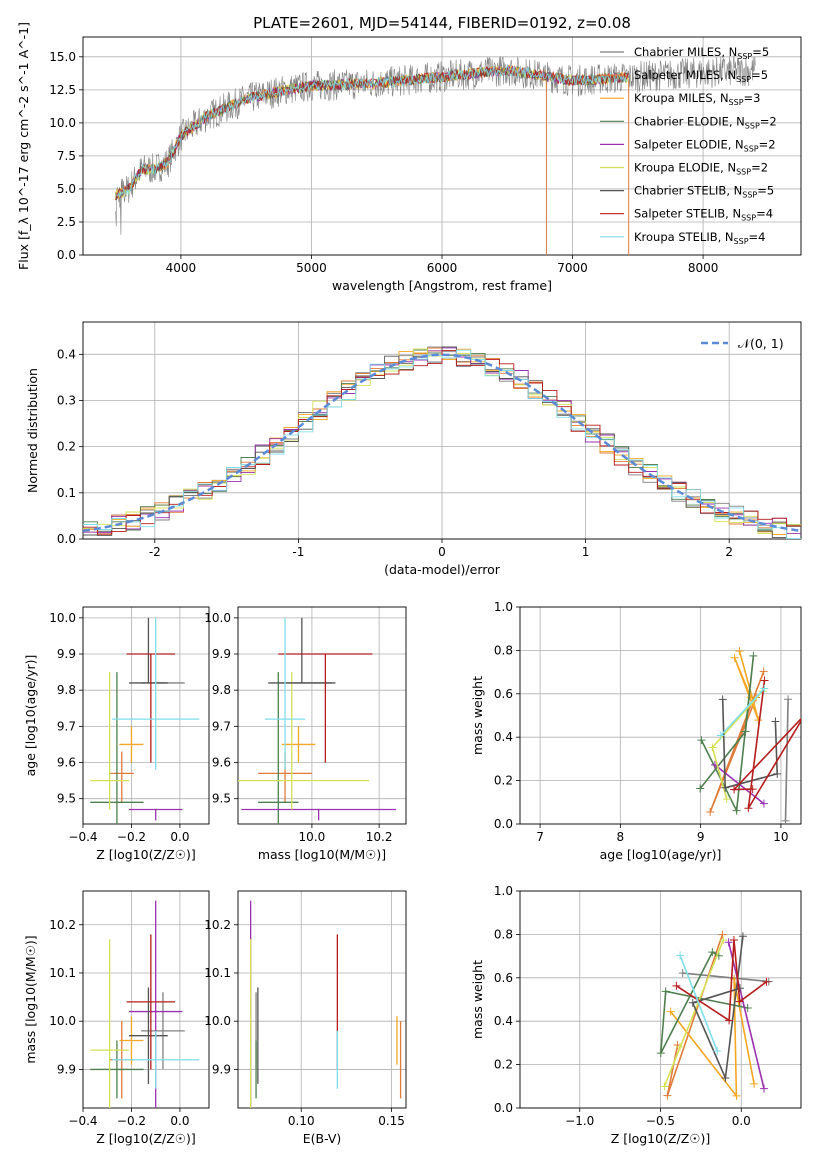  What do you see at coordinates (30, 716) in the screenshot?
I see `y-axis-label: age [log10(age/yr)]` at bounding box center [30, 716].